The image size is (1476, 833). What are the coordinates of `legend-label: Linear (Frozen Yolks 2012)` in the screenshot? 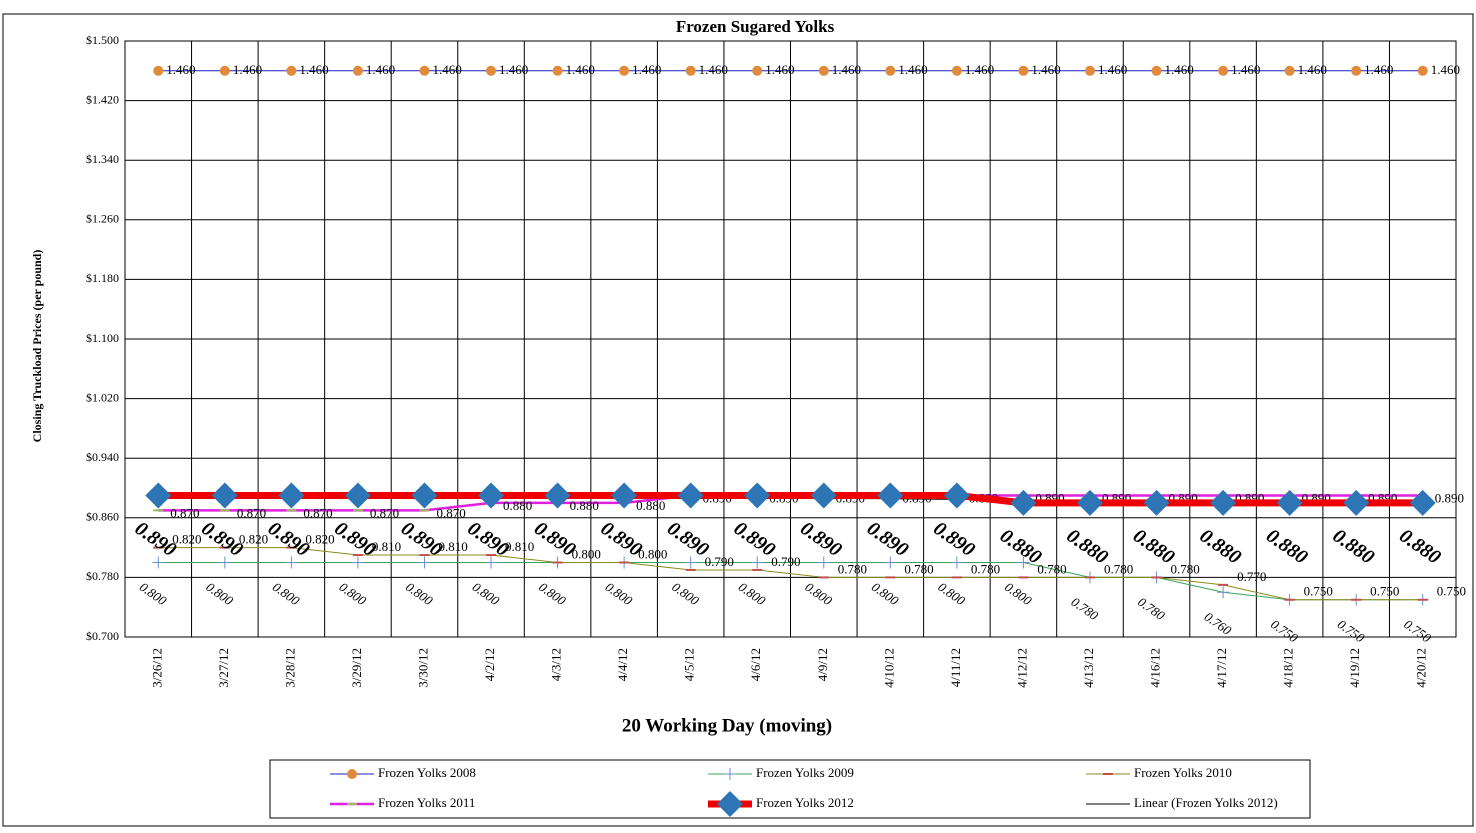 It's located at (1206, 802).